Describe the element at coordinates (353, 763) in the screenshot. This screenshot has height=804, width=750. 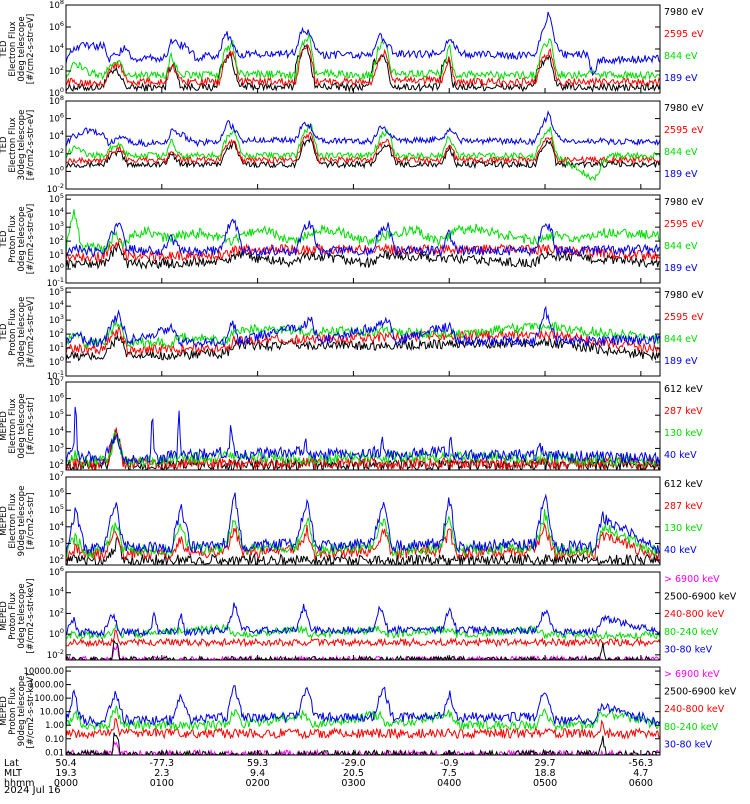
I see `x-tick-label: -29.0` at that location.